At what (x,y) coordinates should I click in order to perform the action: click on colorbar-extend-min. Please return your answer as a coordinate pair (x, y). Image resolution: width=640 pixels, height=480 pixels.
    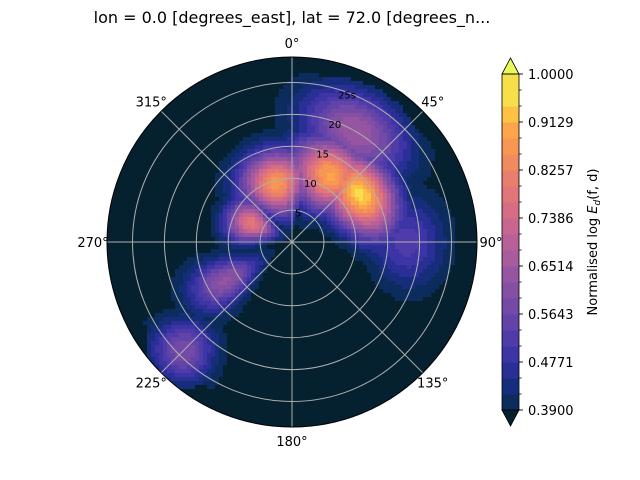
    Looking at the image, I should click on (510, 418).